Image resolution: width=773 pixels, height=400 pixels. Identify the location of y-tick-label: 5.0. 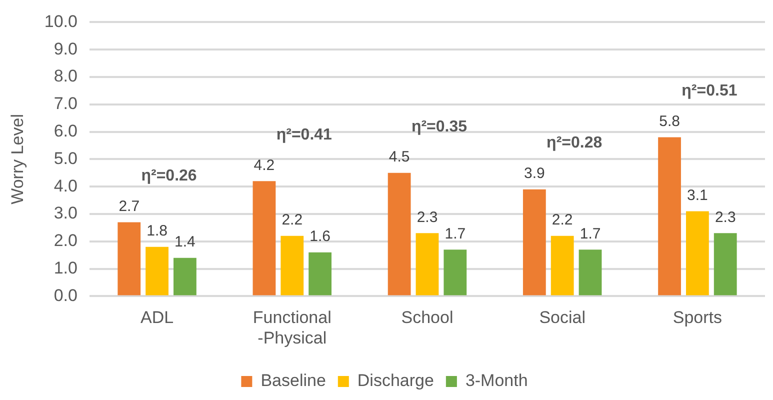
(66, 158).